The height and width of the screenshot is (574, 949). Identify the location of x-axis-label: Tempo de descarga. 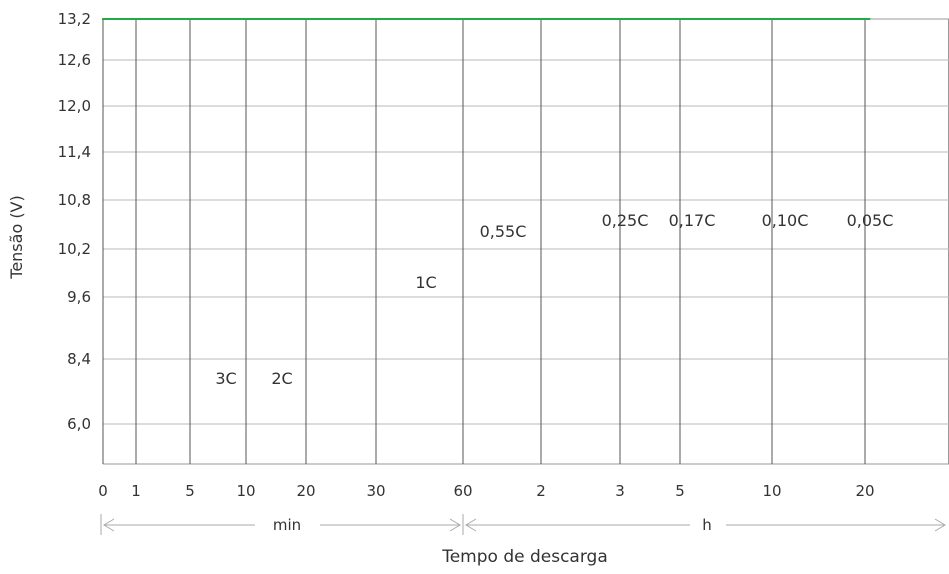
(524, 557).